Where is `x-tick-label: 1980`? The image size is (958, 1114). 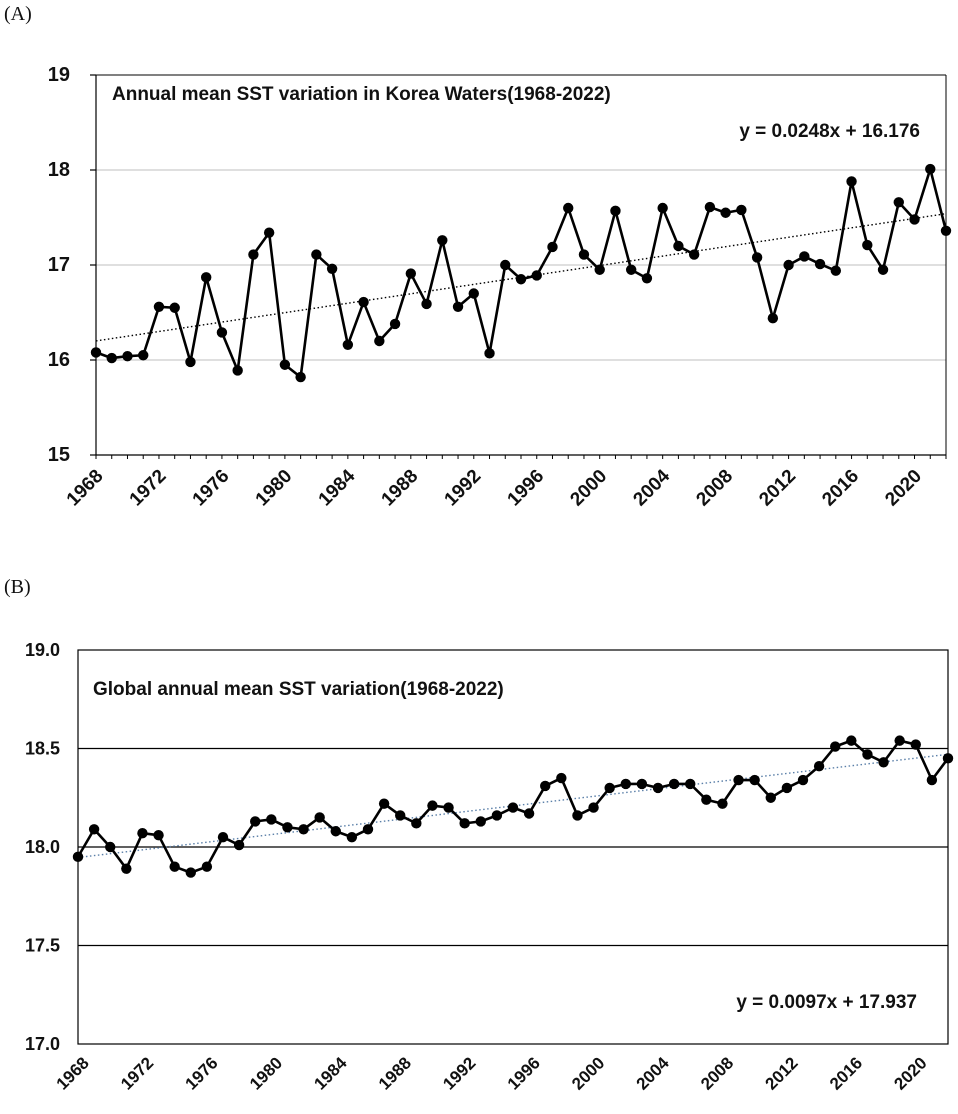 x-tick-label: 1980 is located at coordinates (266, 1073).